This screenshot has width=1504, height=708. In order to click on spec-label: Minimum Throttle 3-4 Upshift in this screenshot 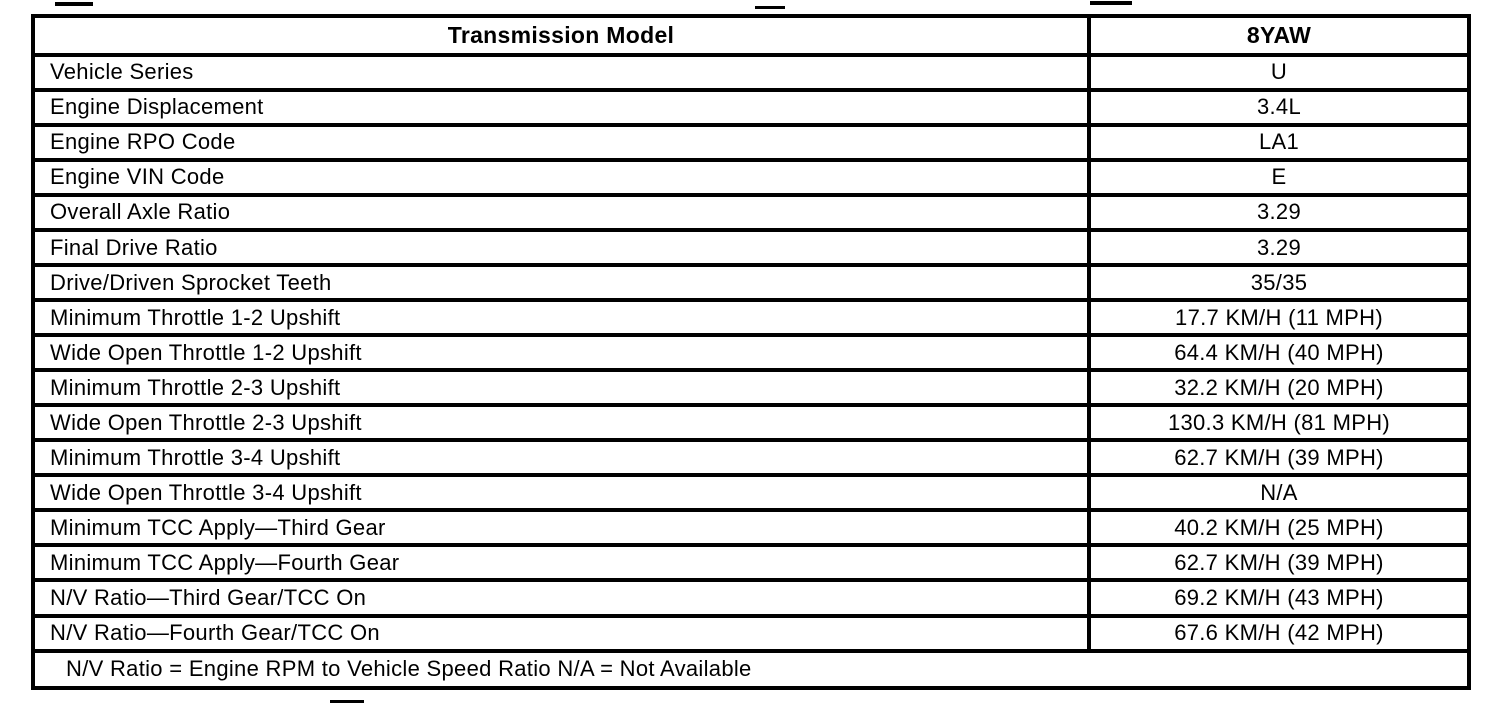, I will do `click(563, 458)`.